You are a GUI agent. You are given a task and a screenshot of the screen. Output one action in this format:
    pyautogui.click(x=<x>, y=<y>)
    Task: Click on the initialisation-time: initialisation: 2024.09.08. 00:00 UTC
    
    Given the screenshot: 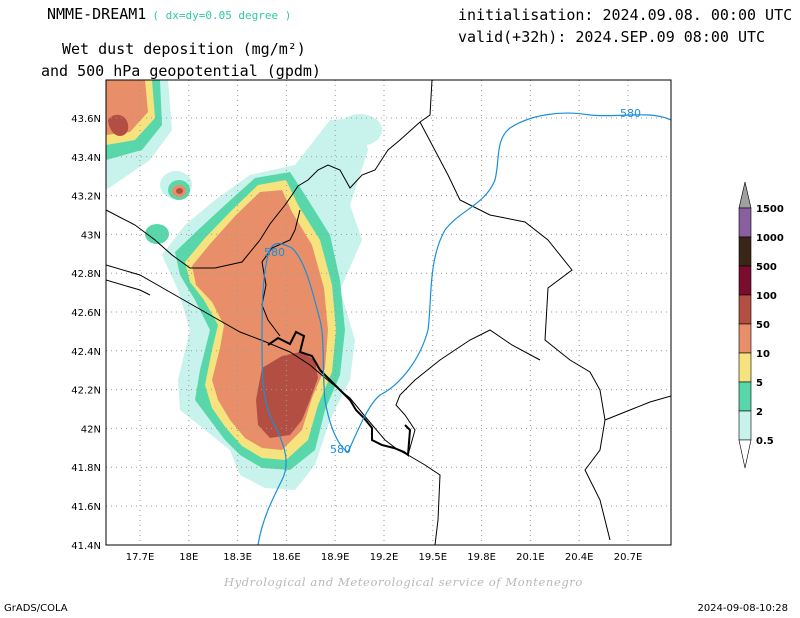 What is the action you would take?
    pyautogui.click(x=625, y=15)
    